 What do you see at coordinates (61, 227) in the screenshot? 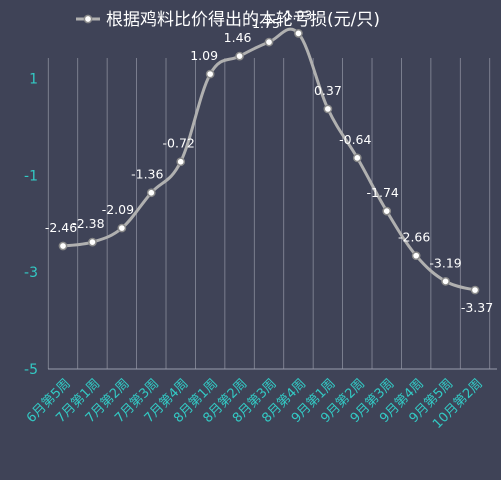
I see `data-label: -2.46` at bounding box center [61, 227].